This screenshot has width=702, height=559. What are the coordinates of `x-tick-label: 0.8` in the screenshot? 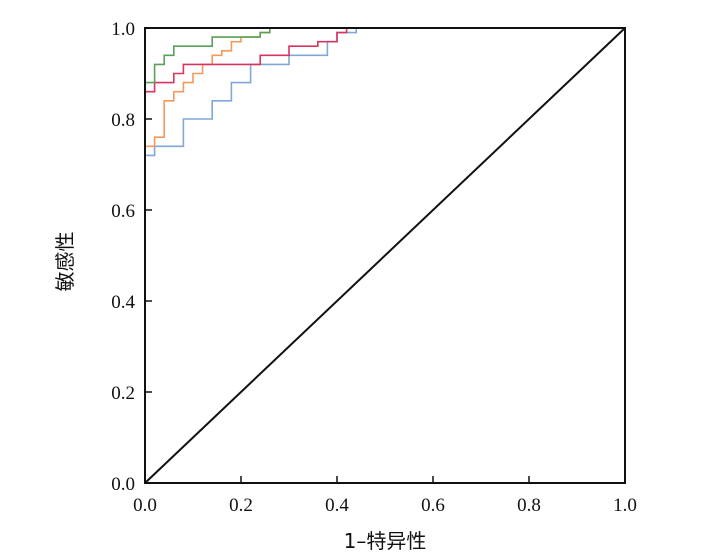 It's located at (529, 505).